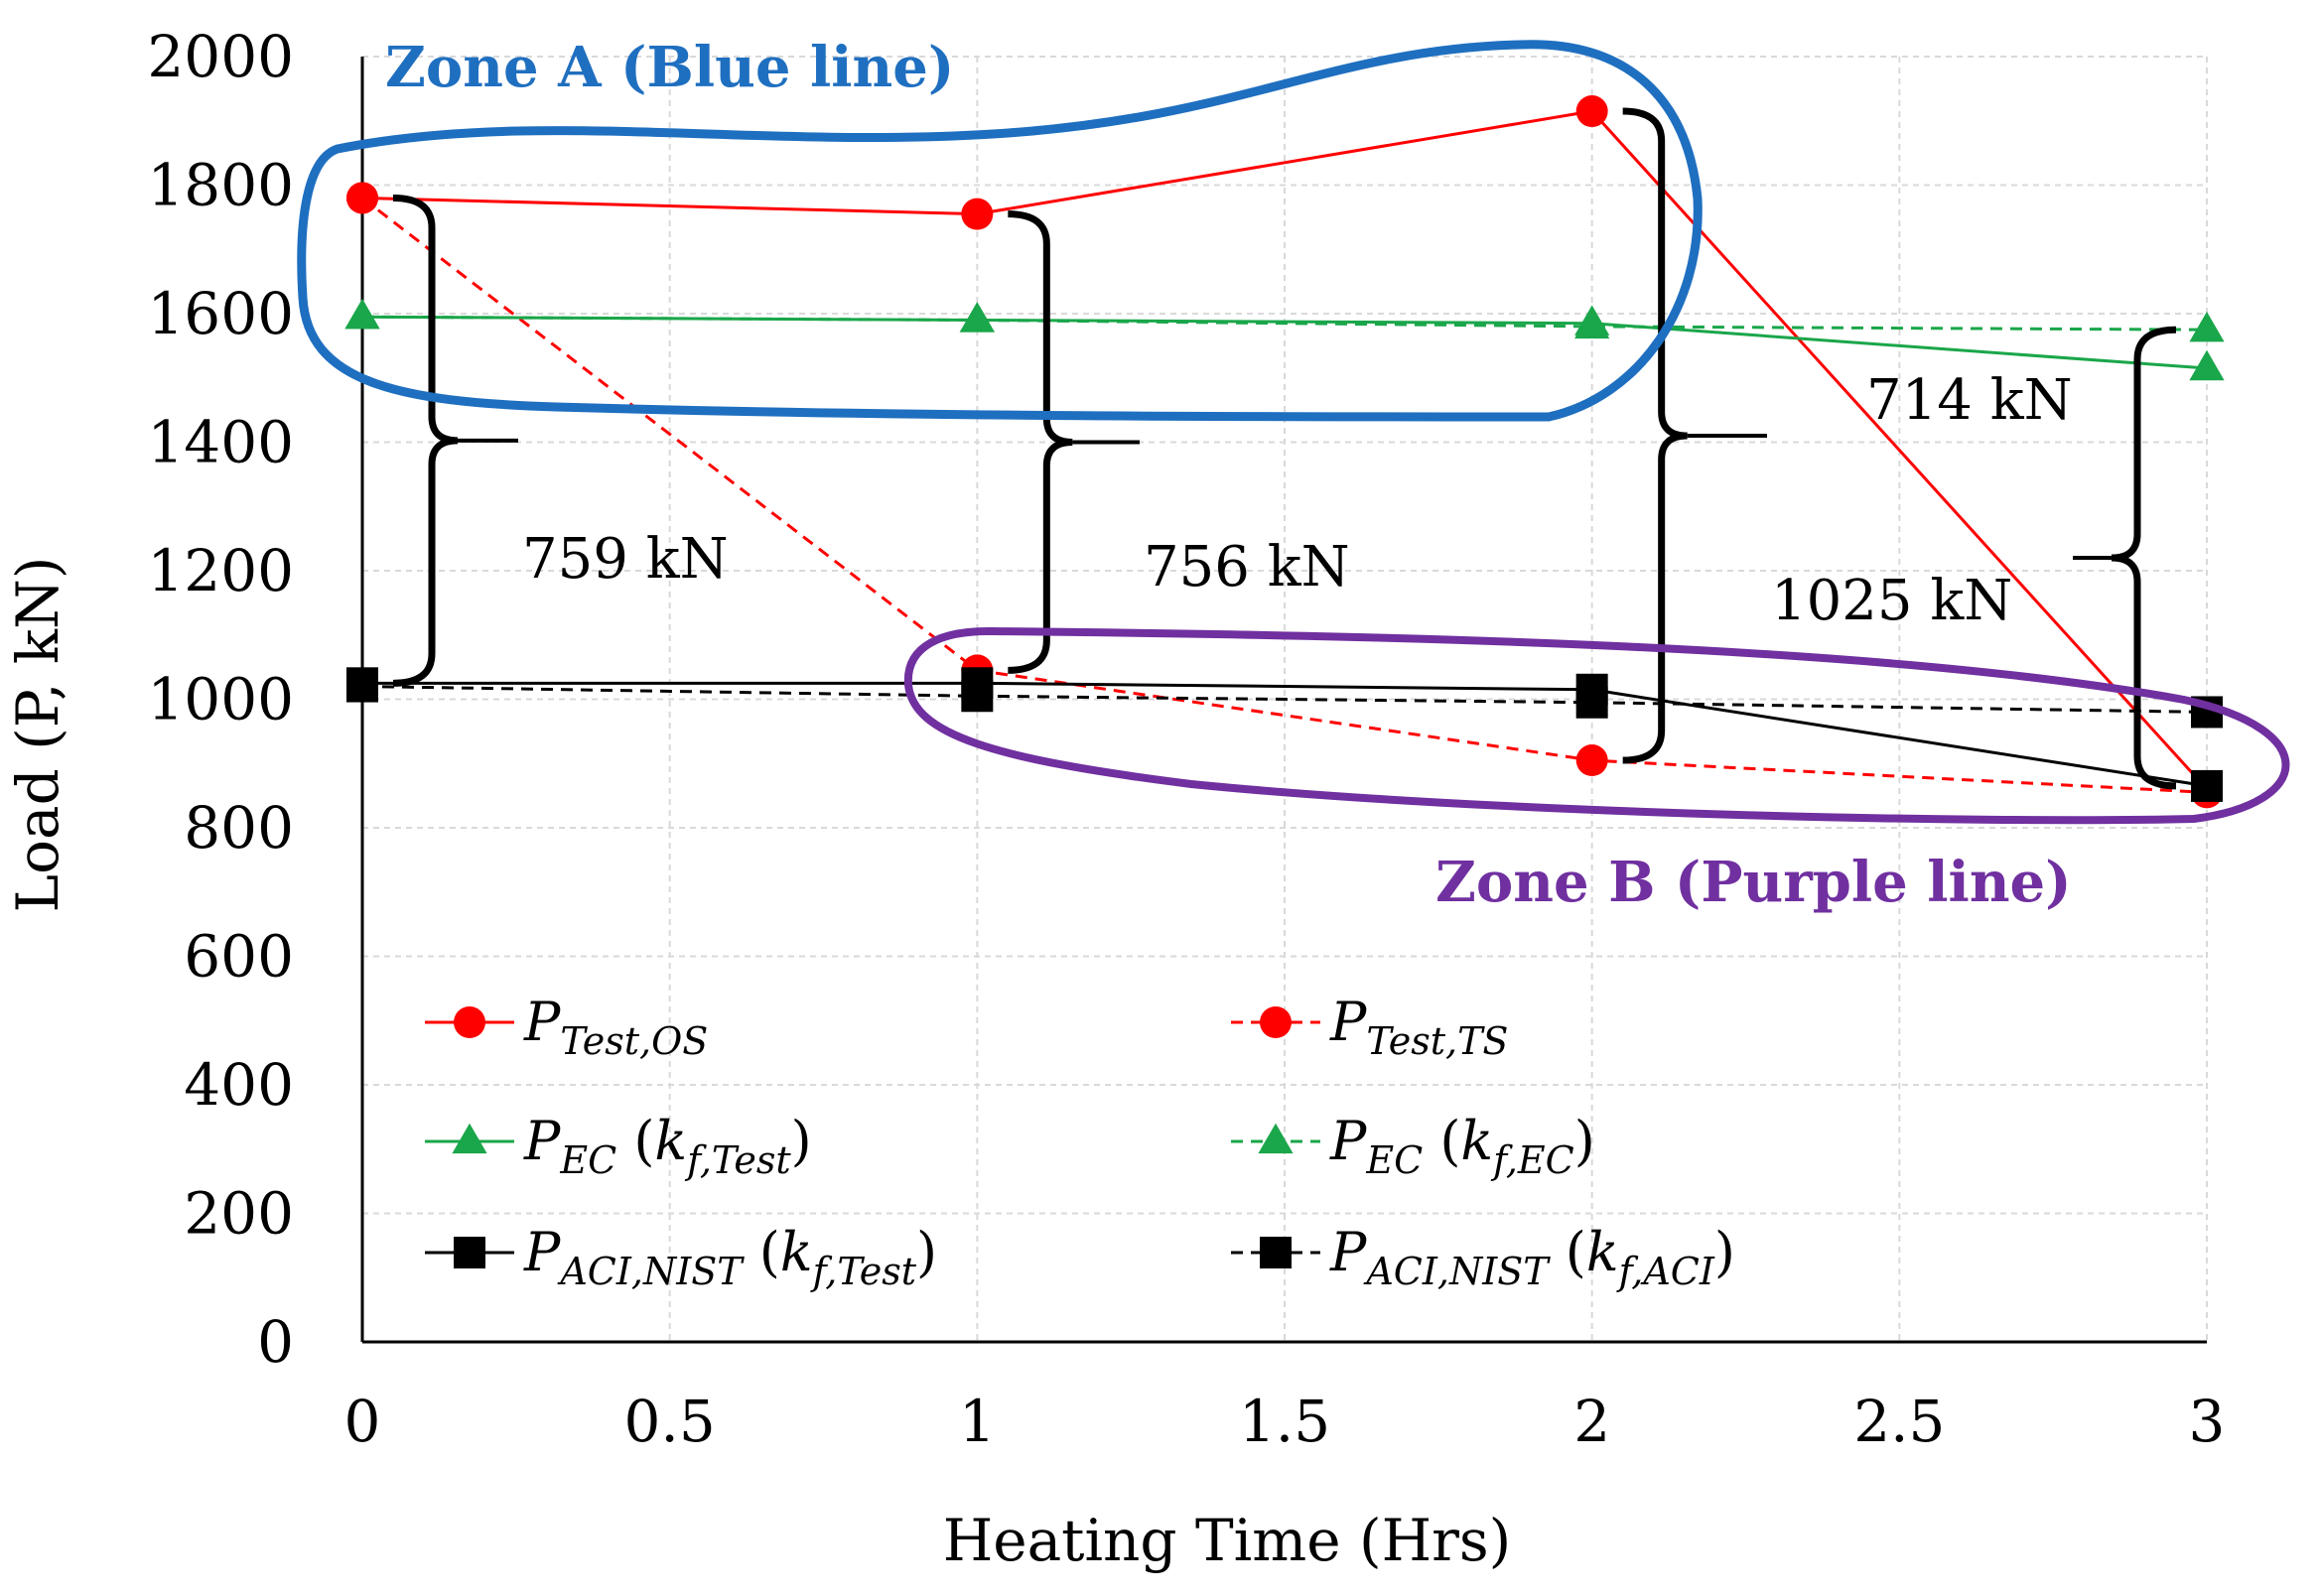  I want to click on x-tick-labels: 0 0.5 1 1.5 2 2.5 3, so click(1285, 1421).